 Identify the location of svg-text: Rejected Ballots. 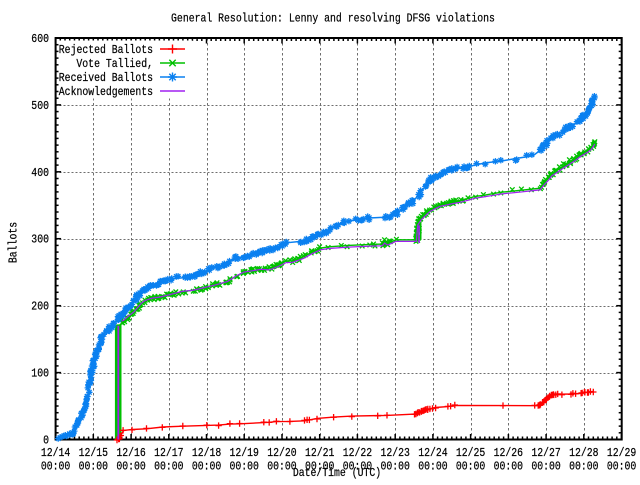
(106, 50).